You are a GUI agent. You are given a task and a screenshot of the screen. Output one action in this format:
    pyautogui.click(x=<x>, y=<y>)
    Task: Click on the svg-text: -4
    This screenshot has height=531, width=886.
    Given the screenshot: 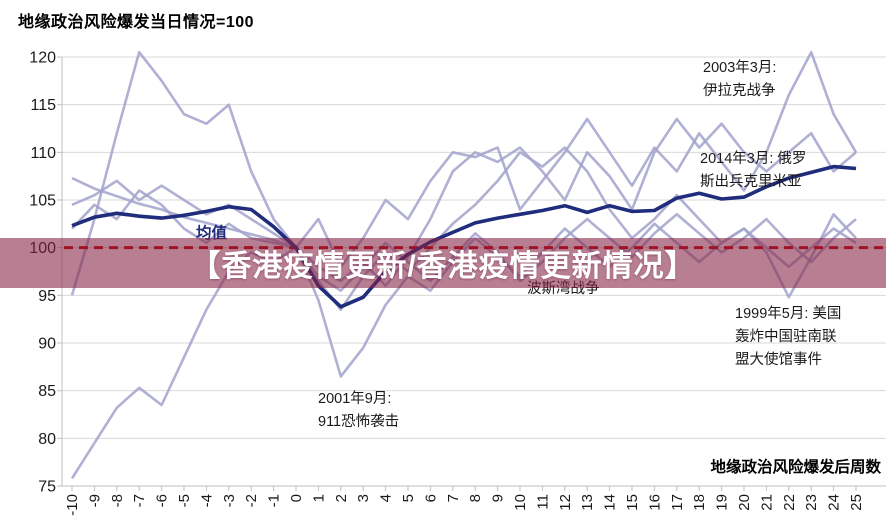 What is the action you would take?
    pyautogui.click(x=206, y=500)
    